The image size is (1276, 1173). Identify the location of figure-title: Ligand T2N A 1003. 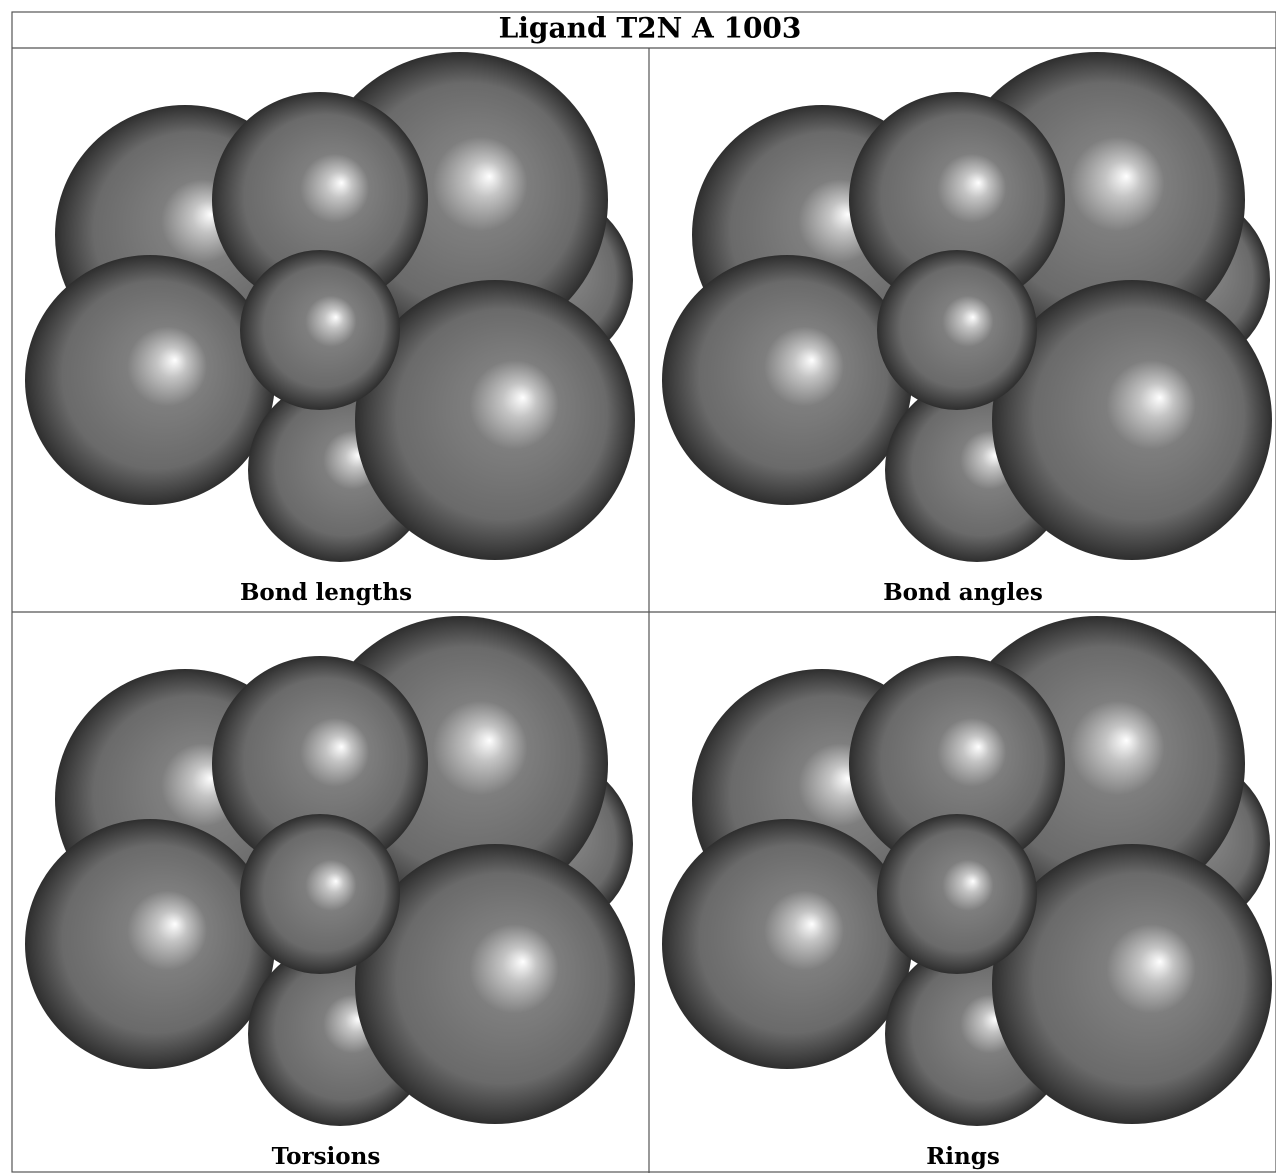
(650, 28).